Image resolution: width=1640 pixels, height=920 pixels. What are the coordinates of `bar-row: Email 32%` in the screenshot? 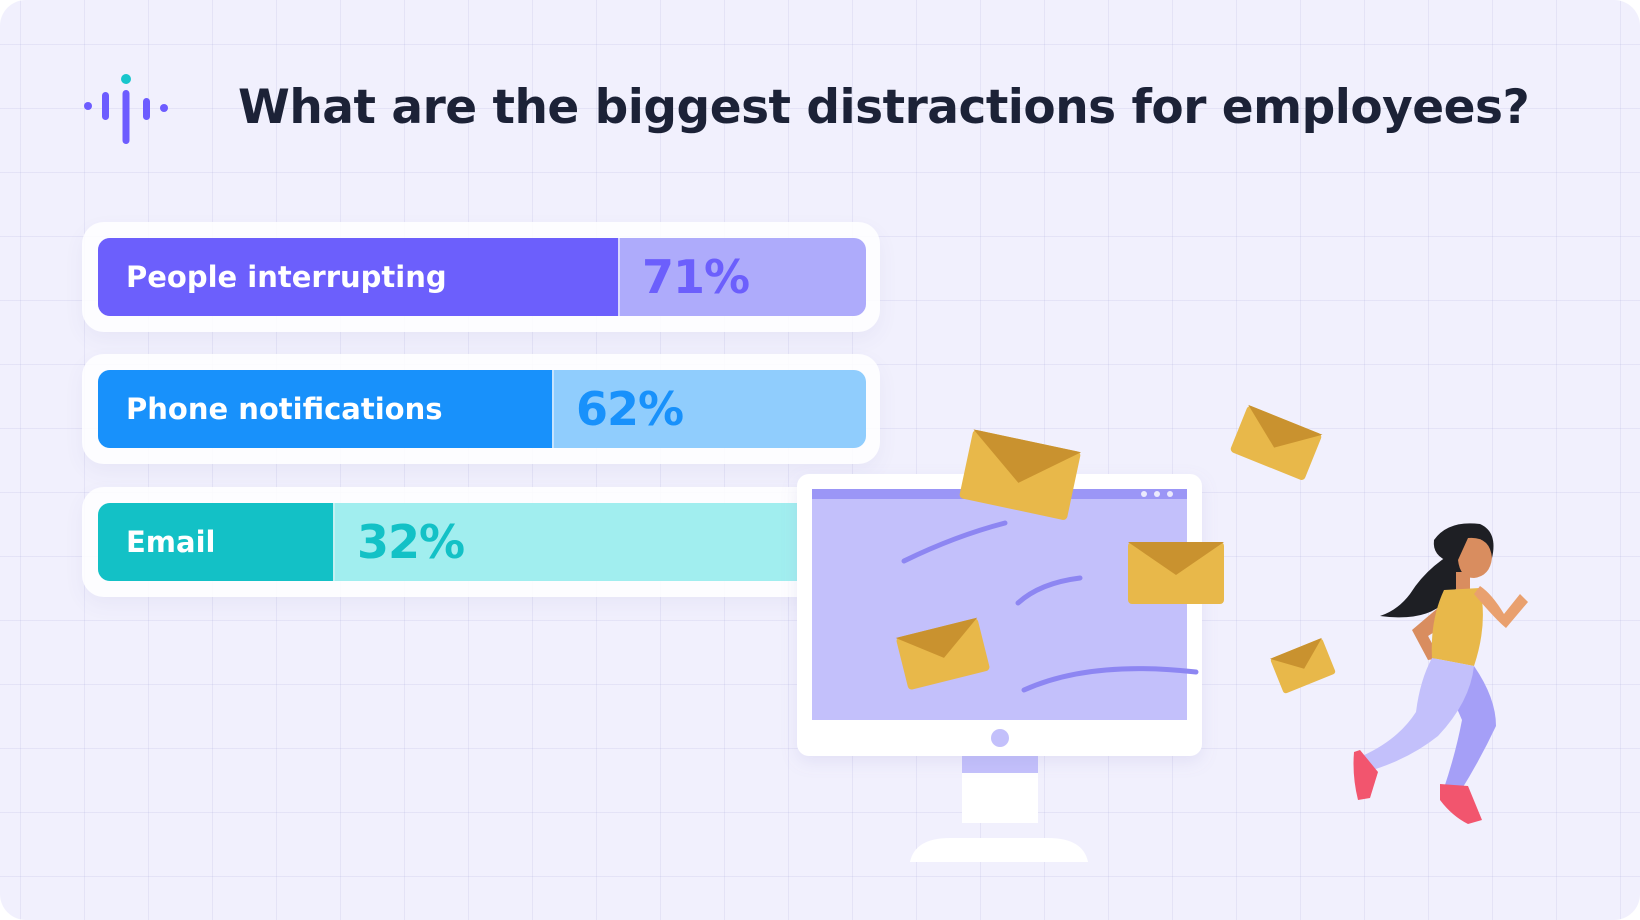 It's located at (481, 542).